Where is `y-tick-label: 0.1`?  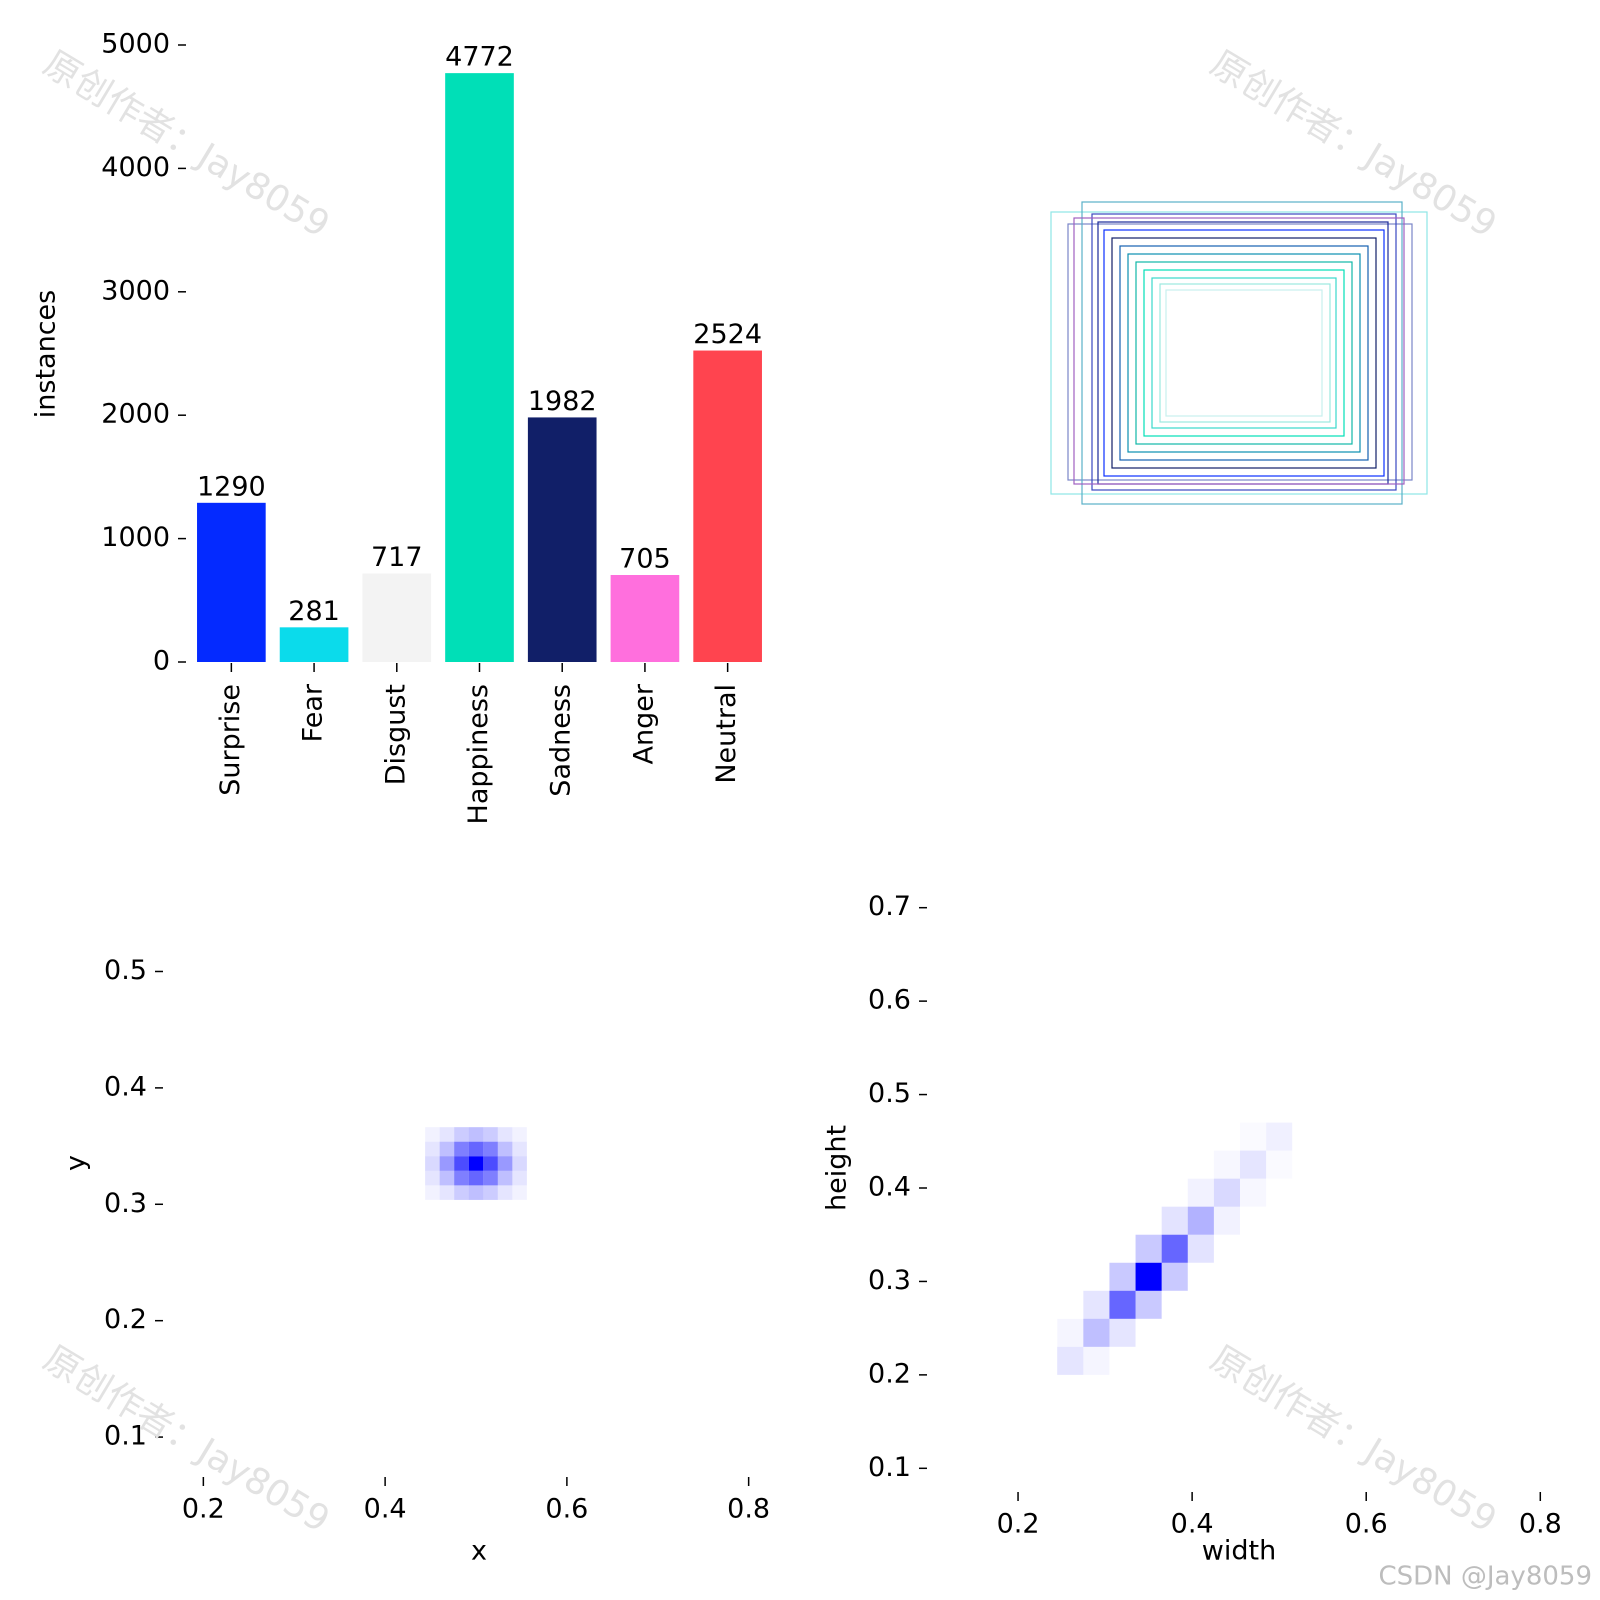
y-tick-label: 0.1 is located at coordinates (889, 1467).